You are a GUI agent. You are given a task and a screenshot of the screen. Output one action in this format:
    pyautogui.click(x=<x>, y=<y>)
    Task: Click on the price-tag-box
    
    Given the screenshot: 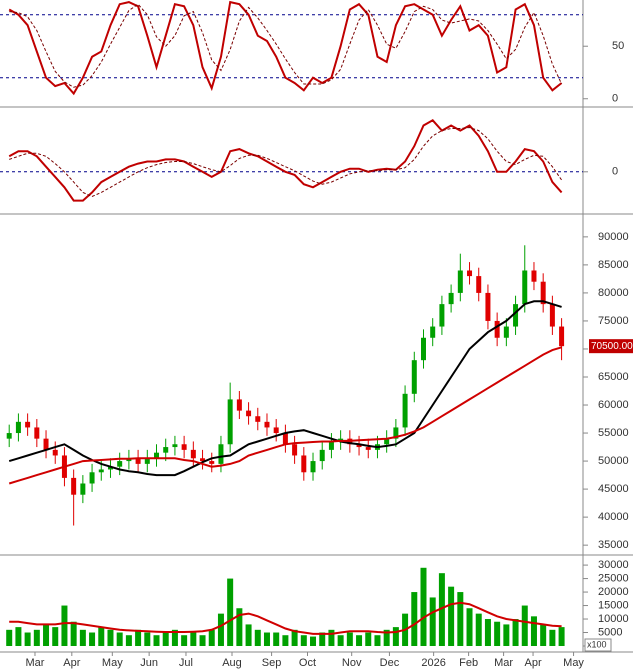 What is the action you would take?
    pyautogui.click(x=611, y=346)
    